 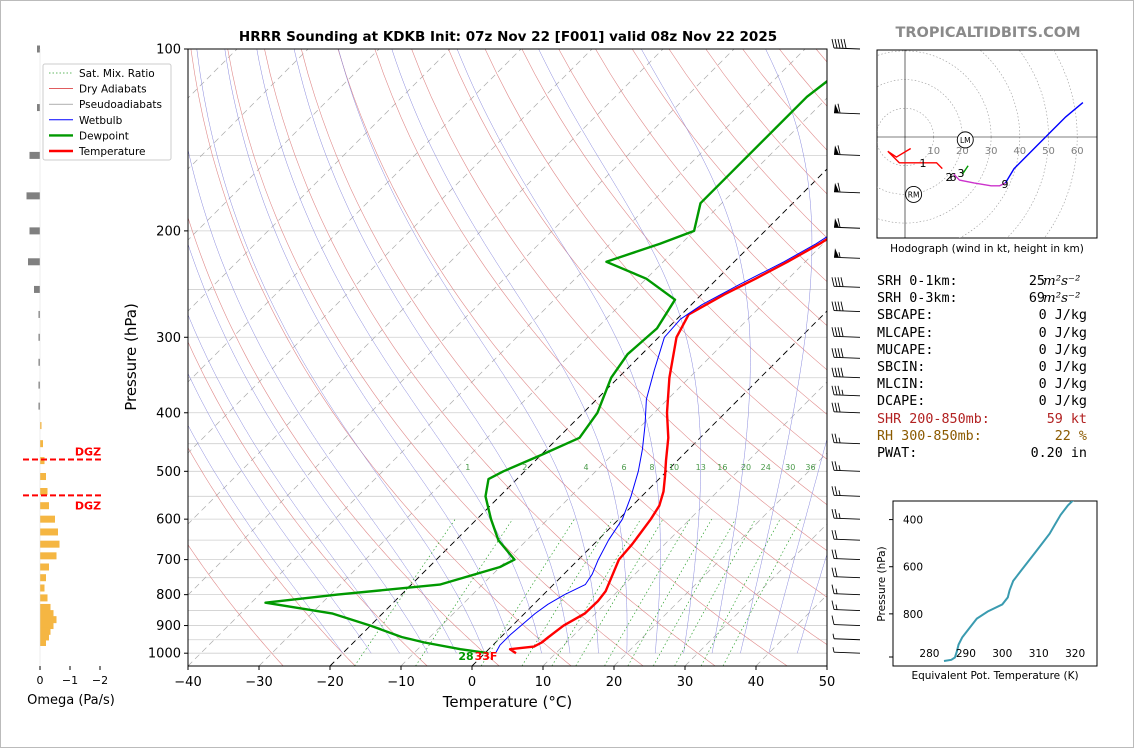 I want to click on theta-ytick-label: 400, so click(x=913, y=521).